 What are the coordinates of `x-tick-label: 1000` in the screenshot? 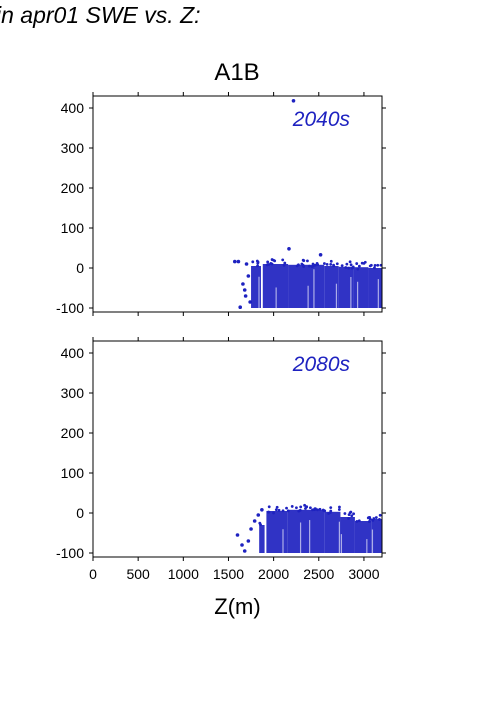 It's located at (183, 574).